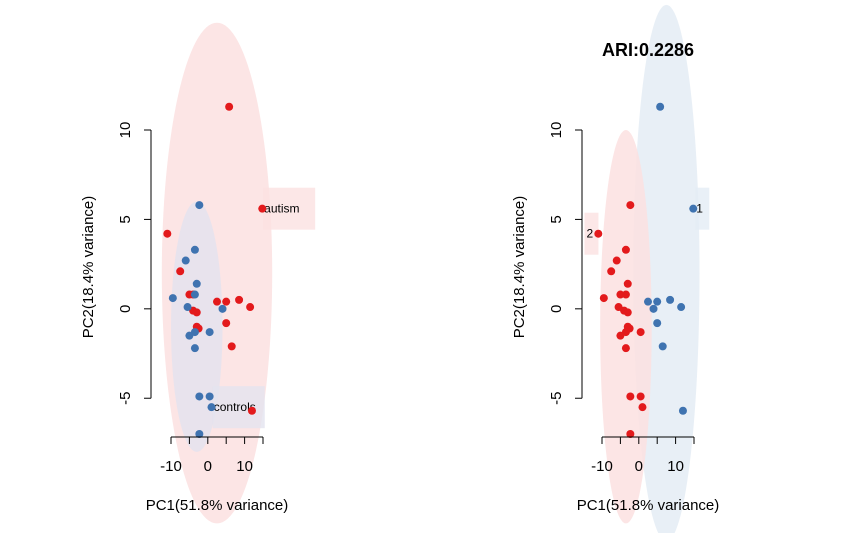 The height and width of the screenshot is (538, 864). I want to click on ellipse-layer, so click(650, 271).